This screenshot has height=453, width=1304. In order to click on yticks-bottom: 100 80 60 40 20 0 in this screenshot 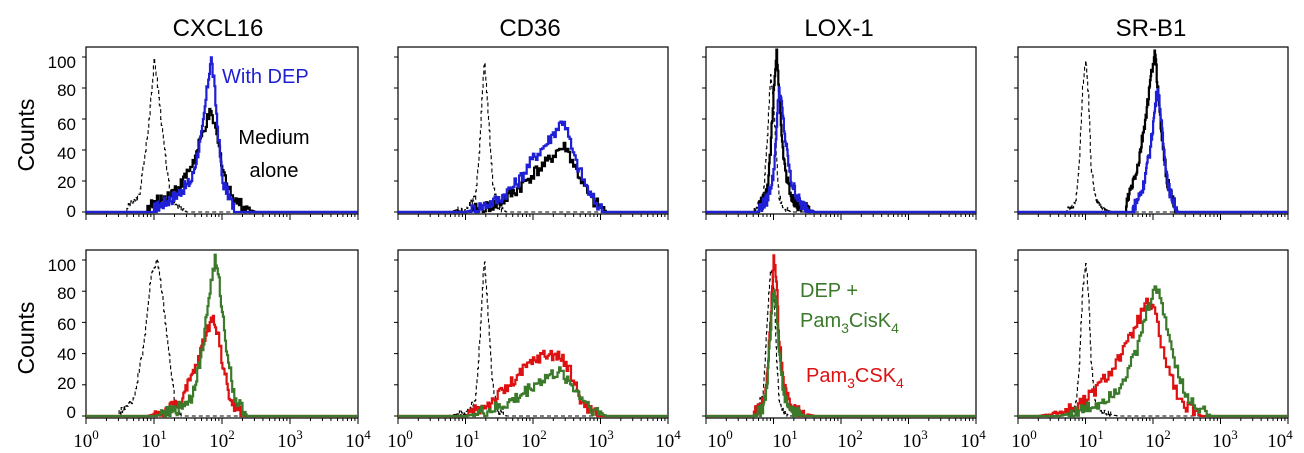, I will do `click(62, 339)`.